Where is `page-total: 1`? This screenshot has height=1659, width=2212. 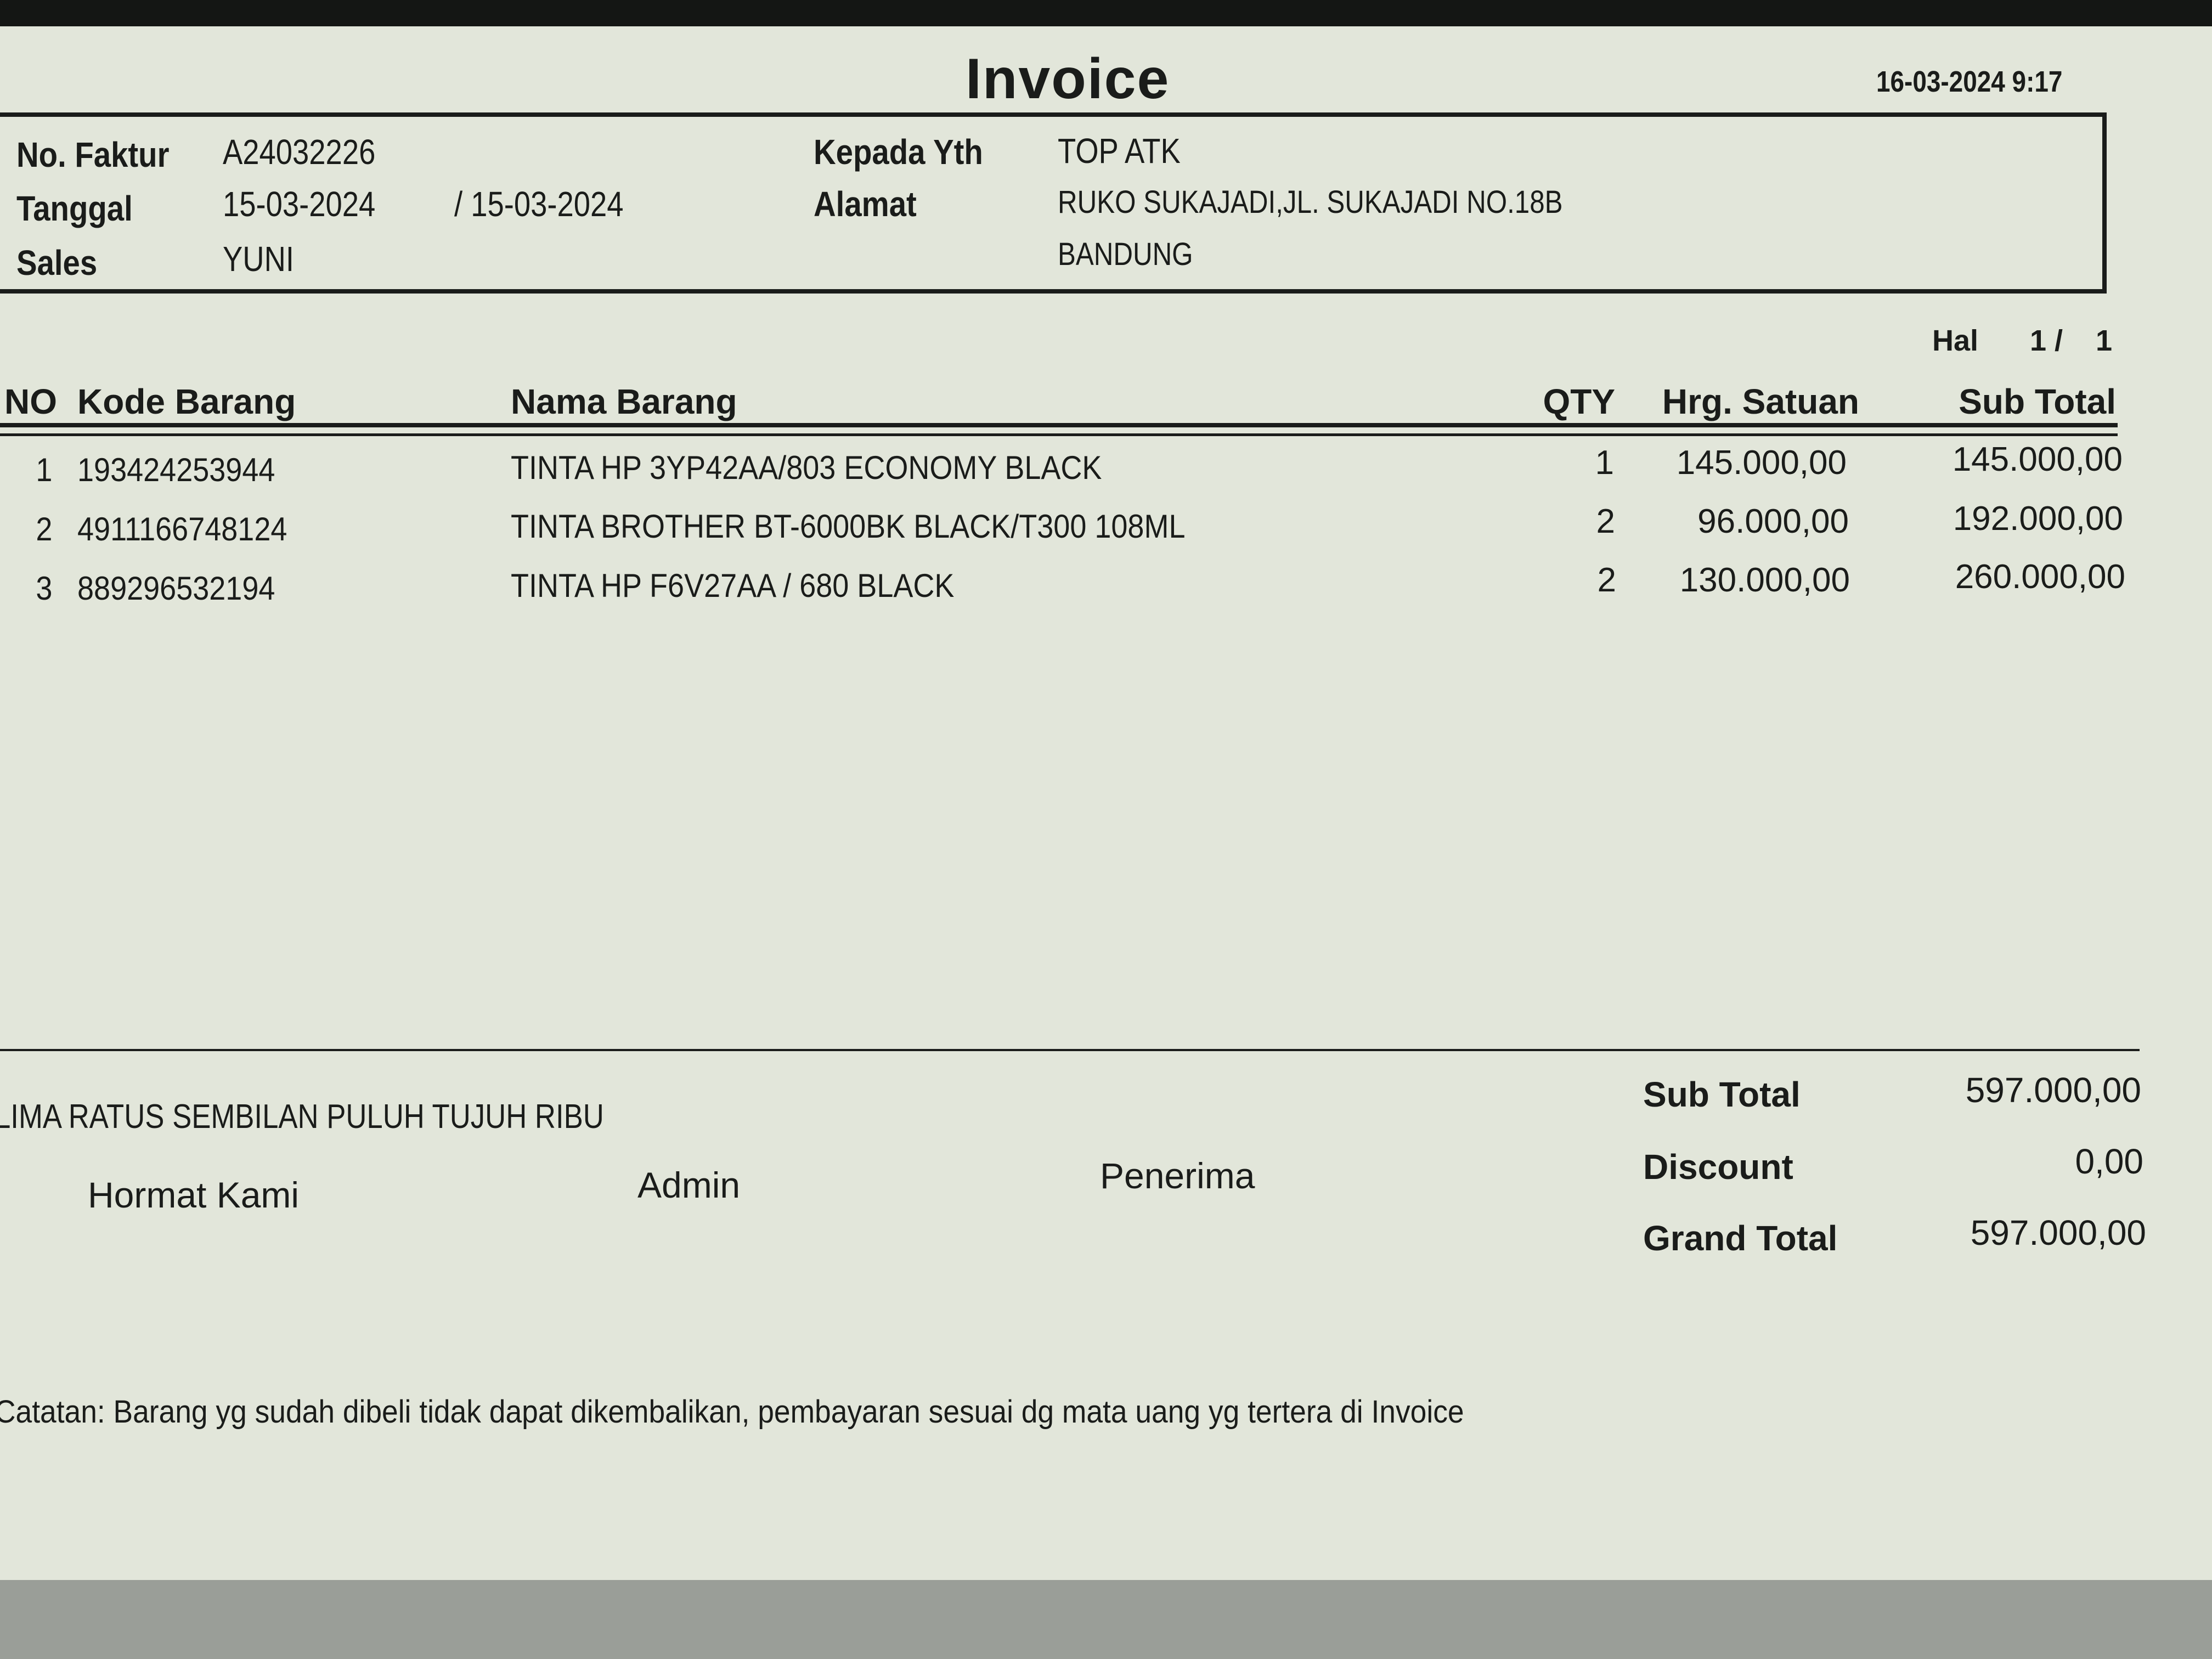 page-total: 1 is located at coordinates (2104, 340).